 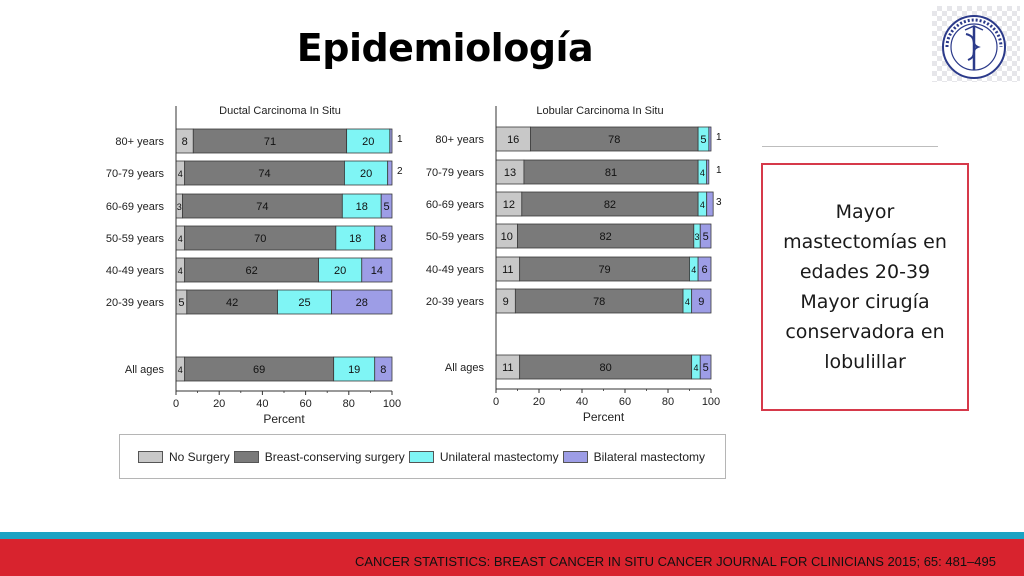 I want to click on x-tick-label: 100, so click(x=711, y=402).